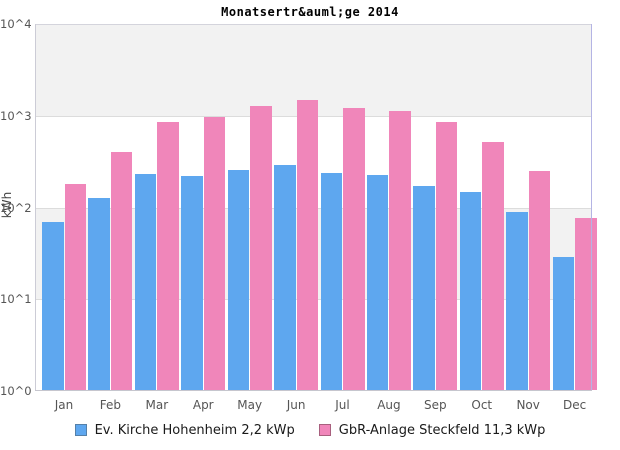 This screenshot has width=620, height=450. Describe the element at coordinates (75, 287) in the screenshot. I see `bar-jan-s2` at that location.